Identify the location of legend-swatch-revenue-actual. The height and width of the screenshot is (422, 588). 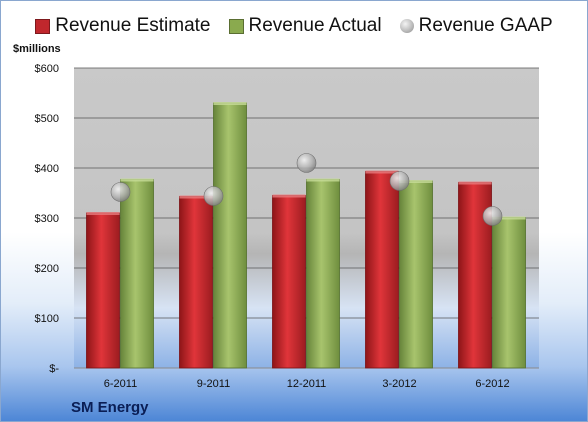
(236, 26).